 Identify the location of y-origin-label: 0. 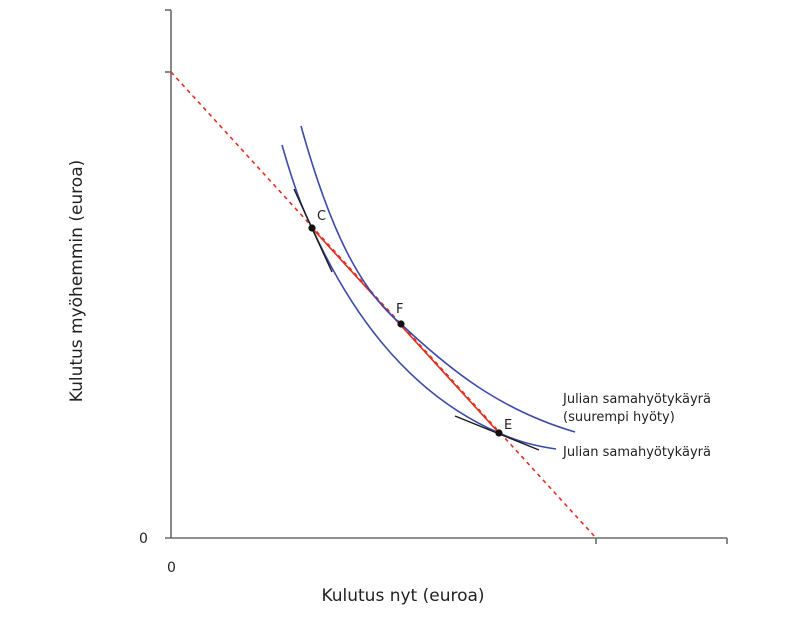
(143, 539).